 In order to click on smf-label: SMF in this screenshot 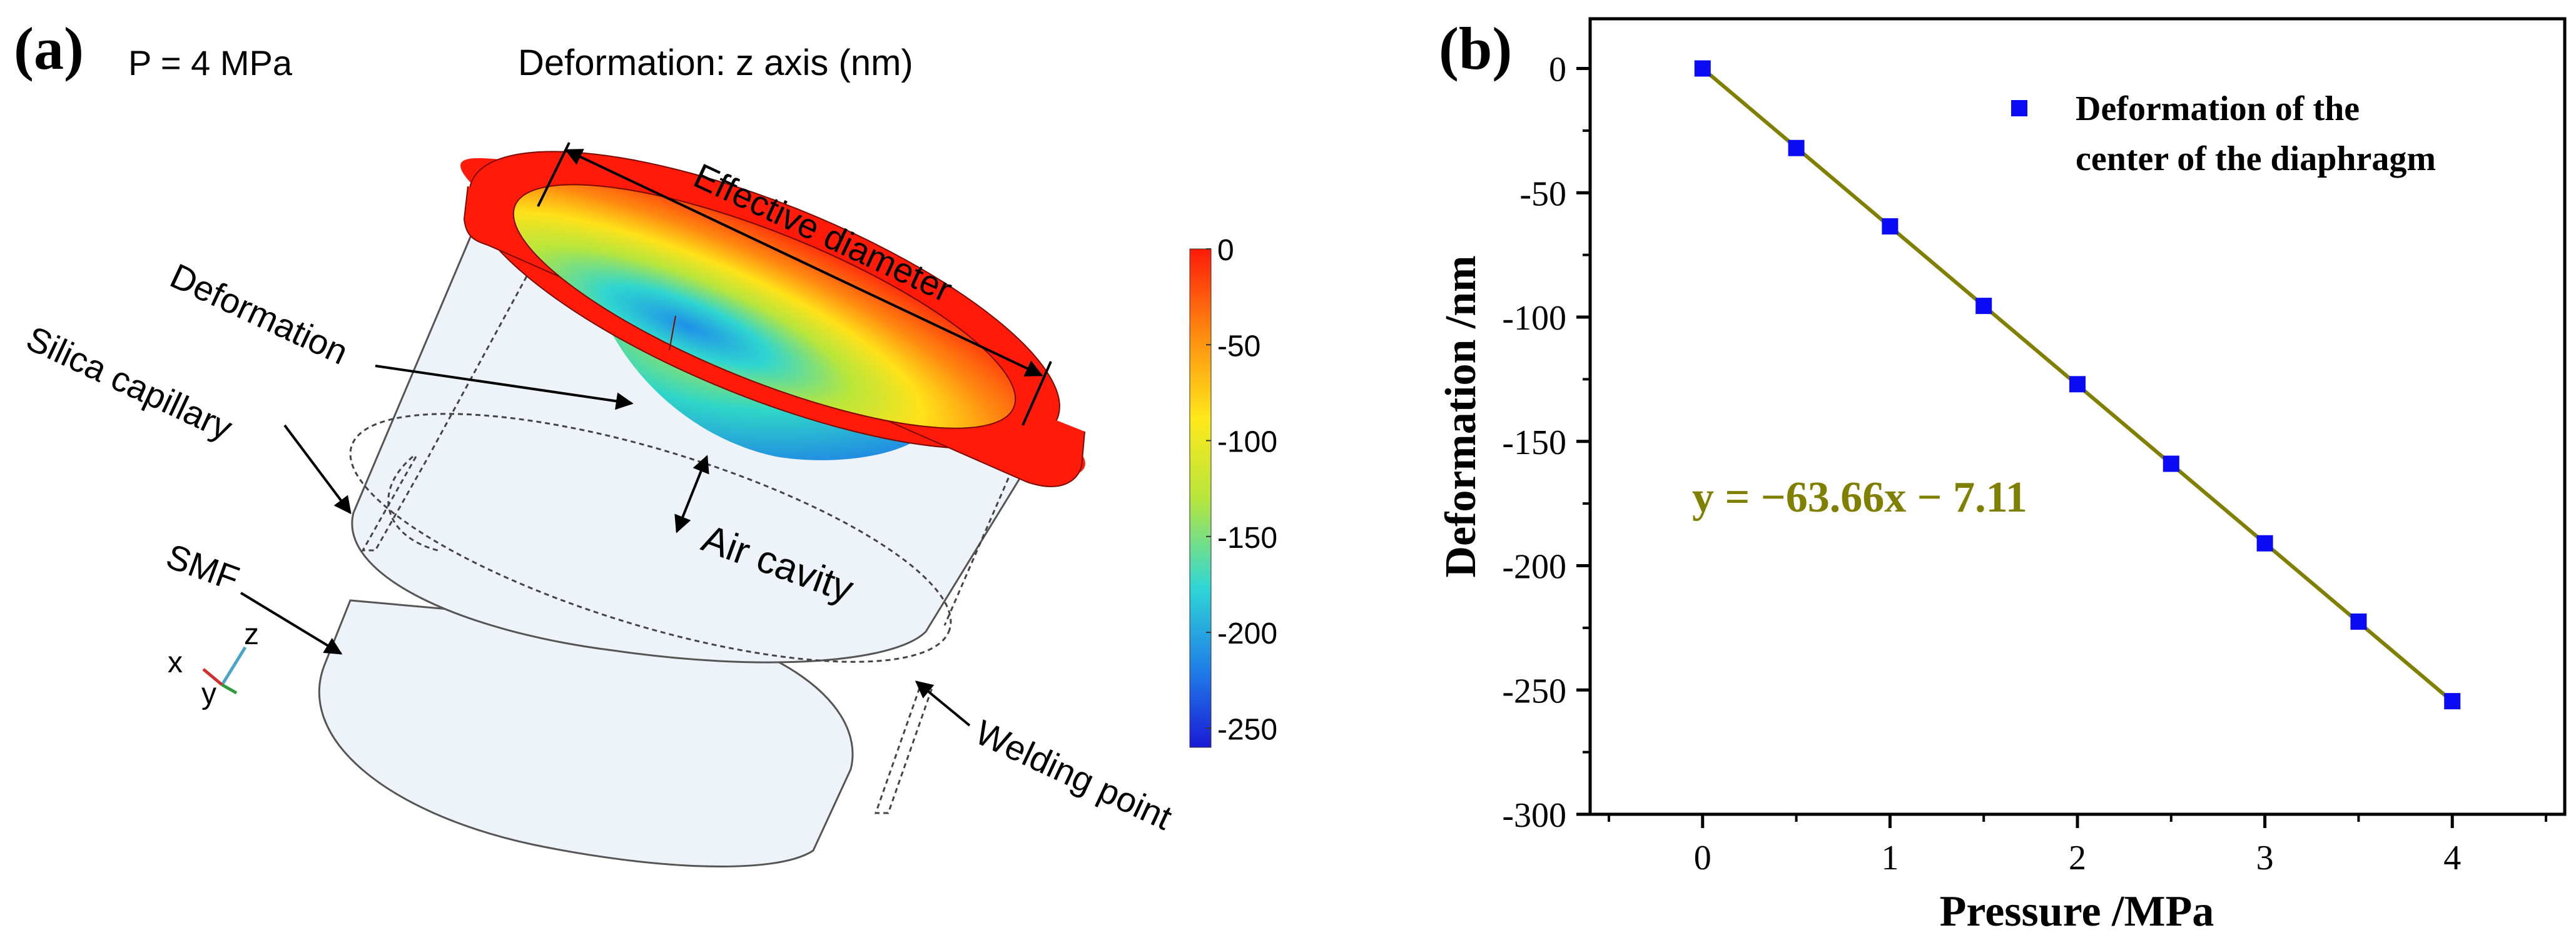, I will do `click(203, 567)`.